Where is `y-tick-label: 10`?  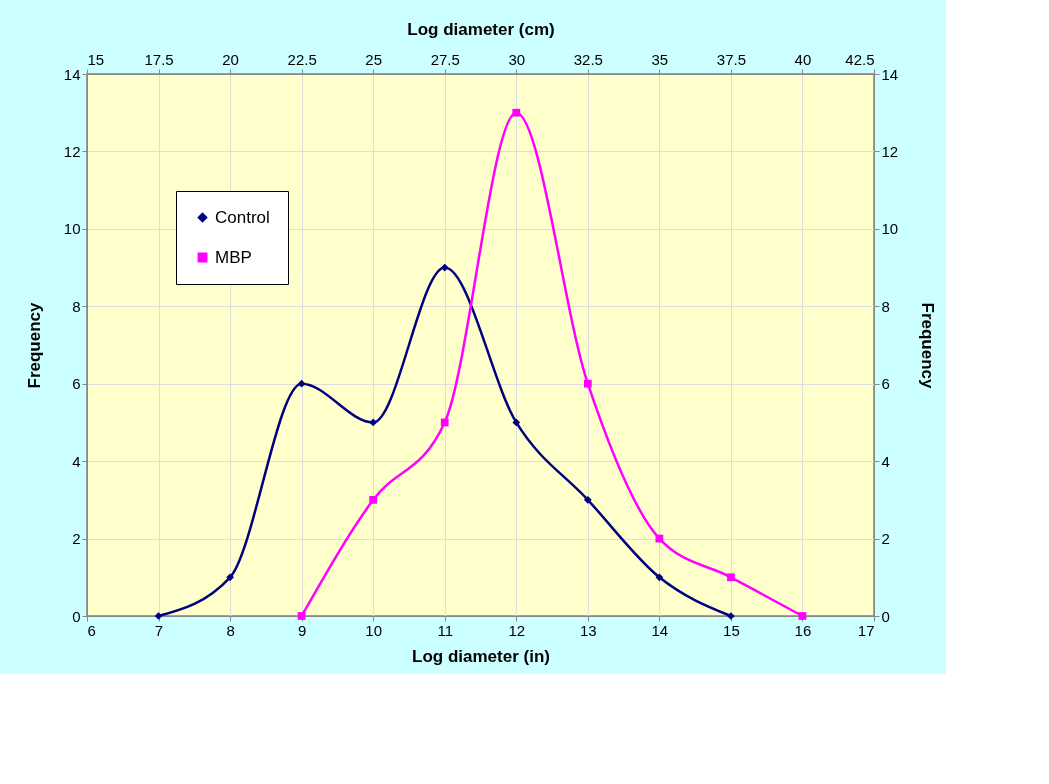
y-tick-label: 10 is located at coordinates (72, 229).